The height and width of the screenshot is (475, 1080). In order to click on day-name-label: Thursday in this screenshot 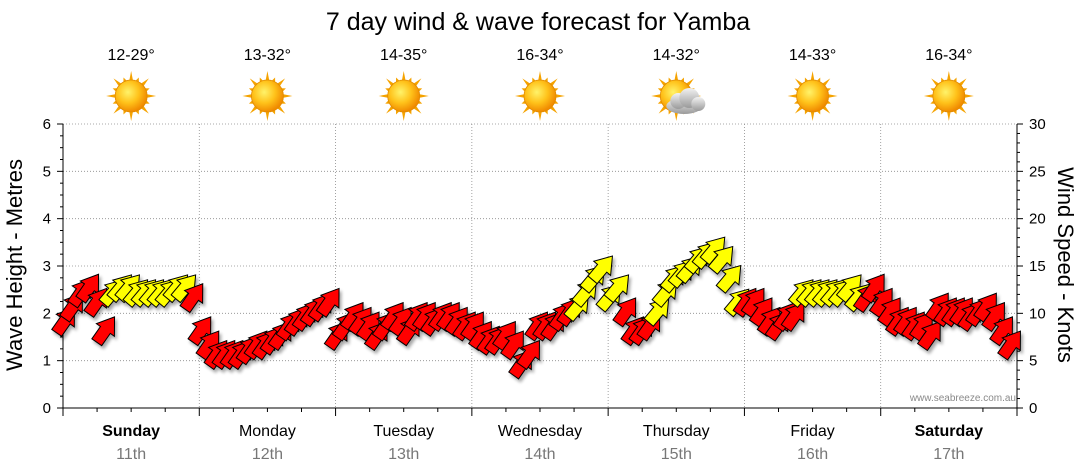, I will do `click(676, 431)`.